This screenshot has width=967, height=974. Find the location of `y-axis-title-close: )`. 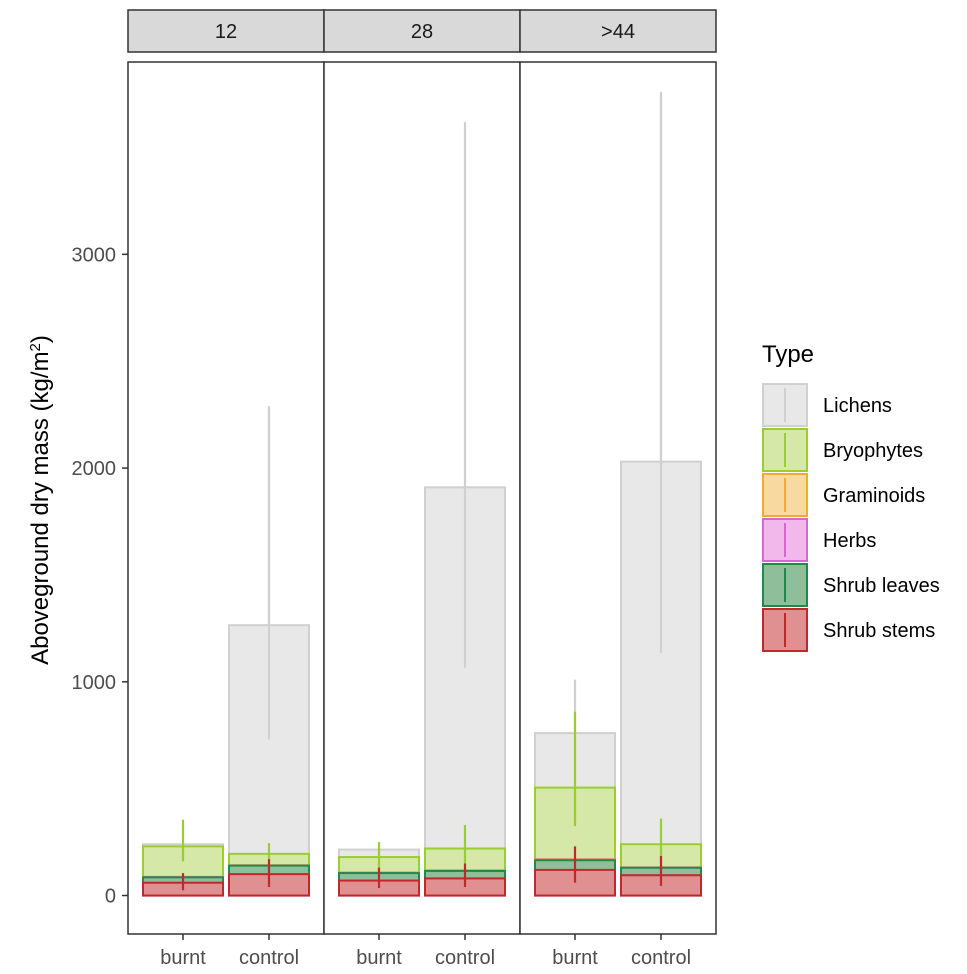

y-axis-title-close: ) is located at coordinates (40, 339).